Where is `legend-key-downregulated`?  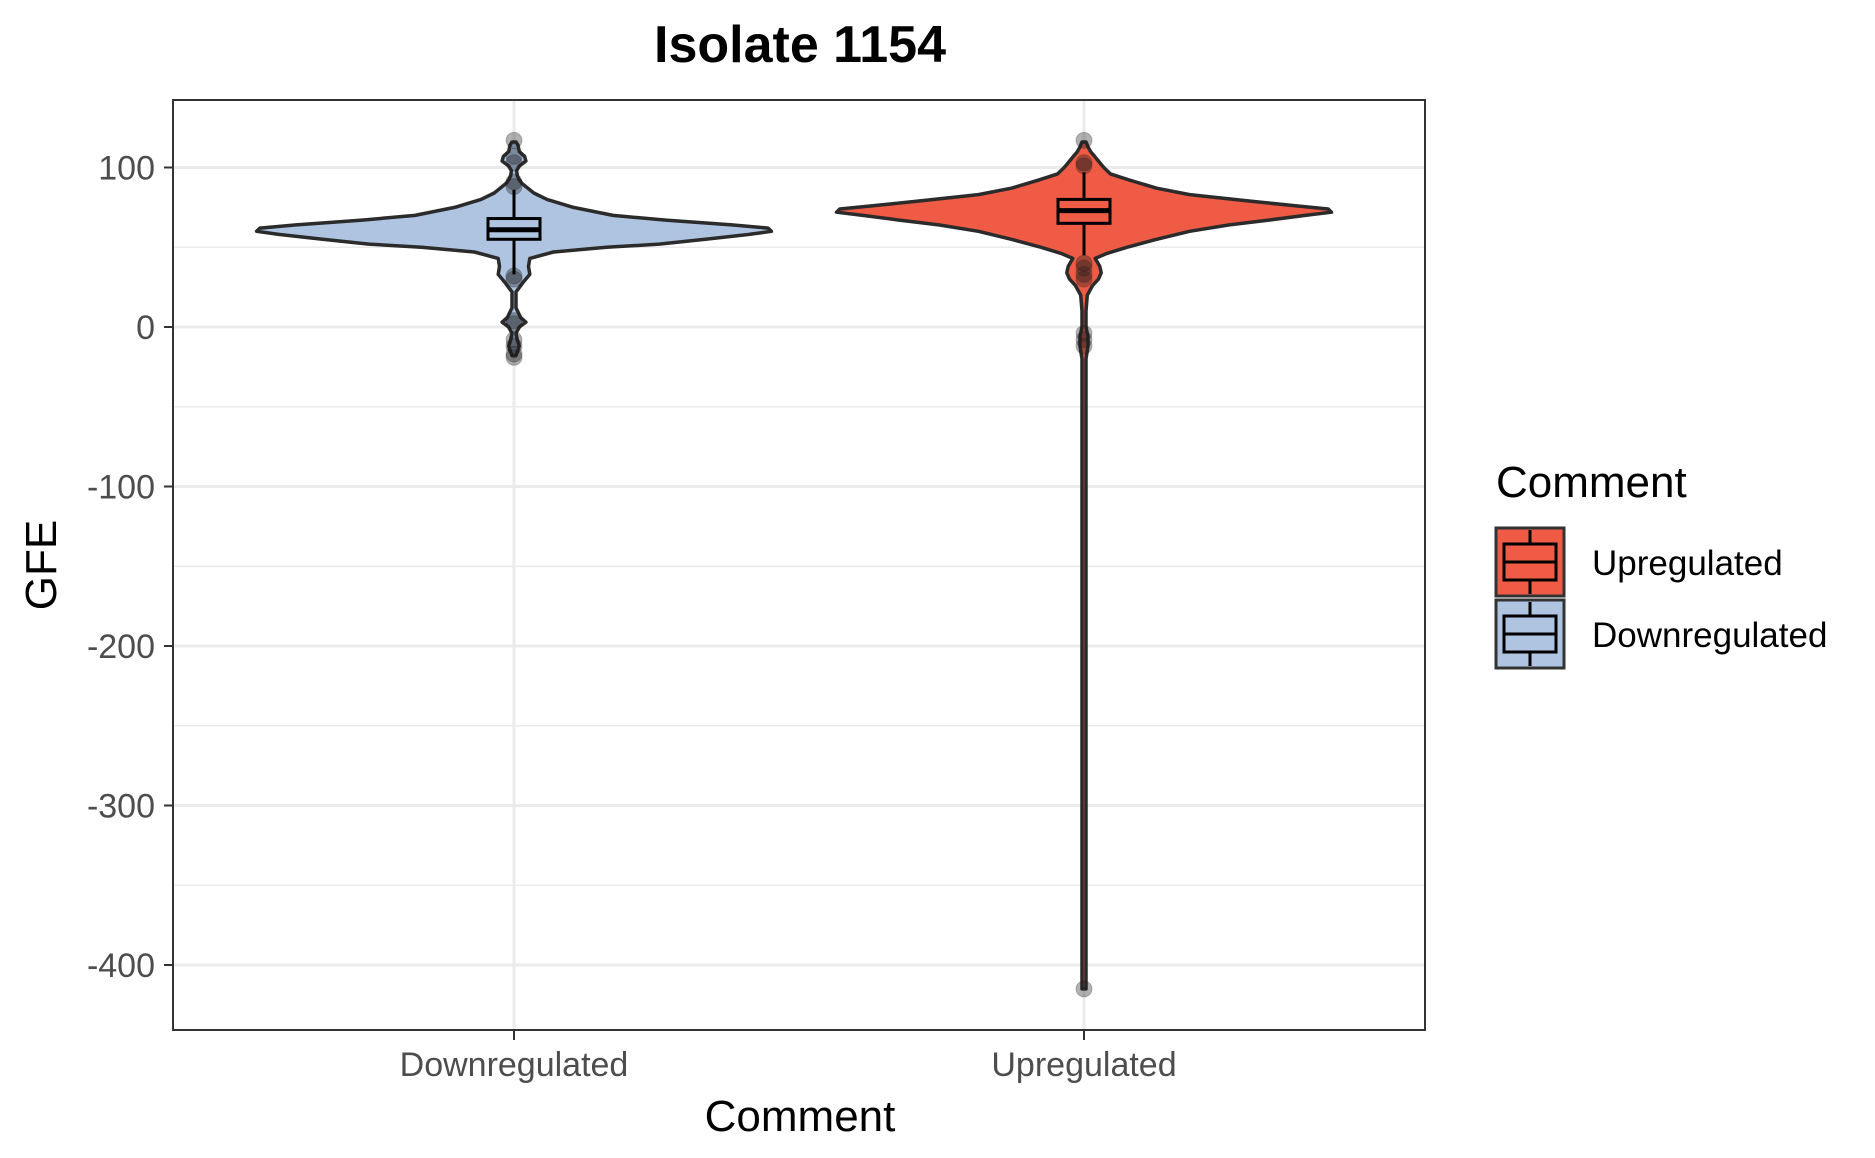
legend-key-downregulated is located at coordinates (1530, 634).